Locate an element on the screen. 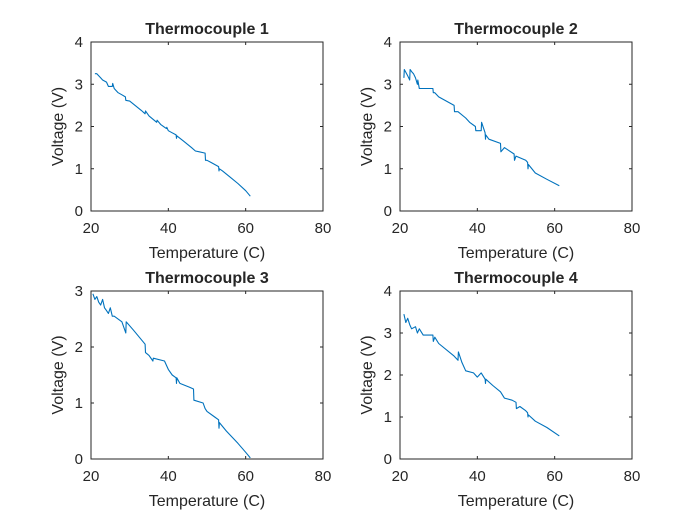 This screenshot has height=525, width=700. chart-title: Thermocouple 1 is located at coordinates (207, 29).